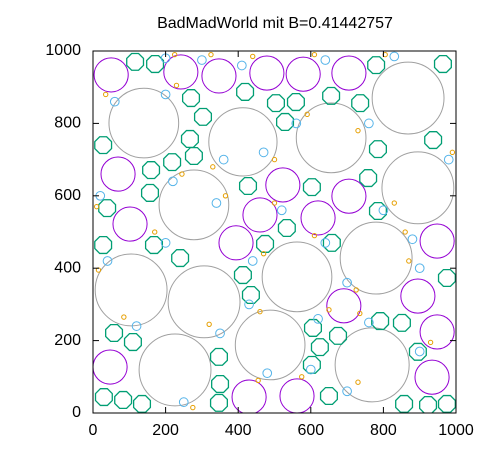 The height and width of the screenshot is (450, 500). What do you see at coordinates (275, 23) in the screenshot?
I see `chart-title: BadMadWorld mit B=0.41442757` at bounding box center [275, 23].